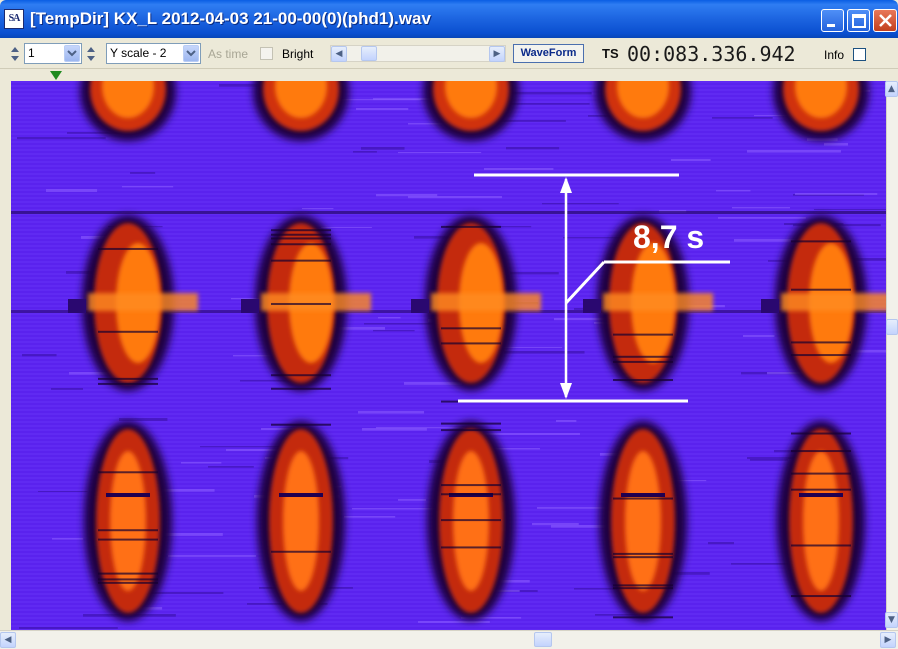 The image size is (898, 649). Describe the element at coordinates (548, 53) in the screenshot. I see `waveform-button: WaveForm` at that location.